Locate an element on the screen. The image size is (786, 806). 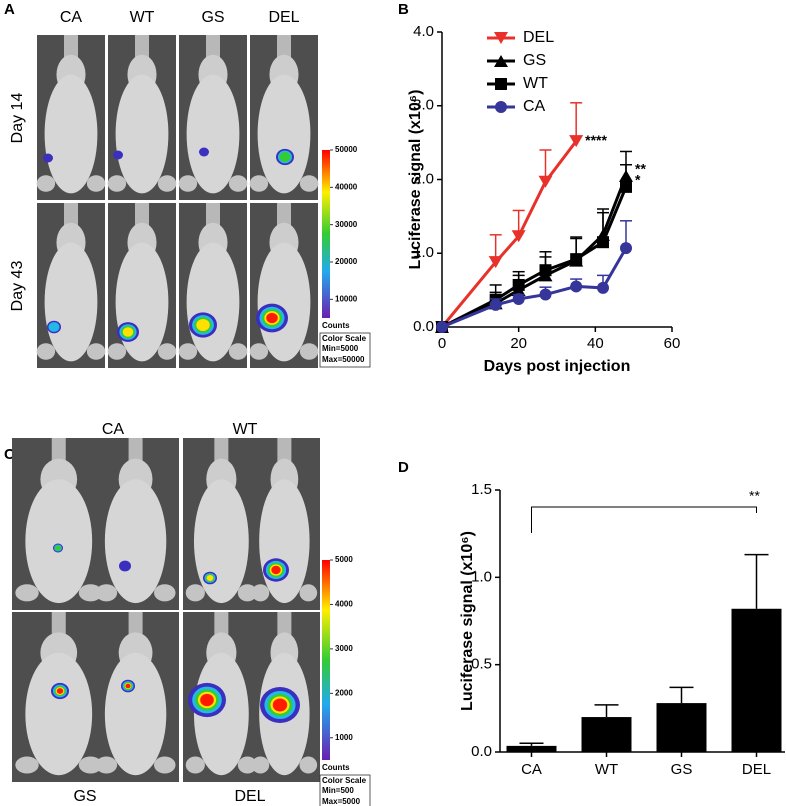
color-tick-label: 40000 is located at coordinates (346, 186).